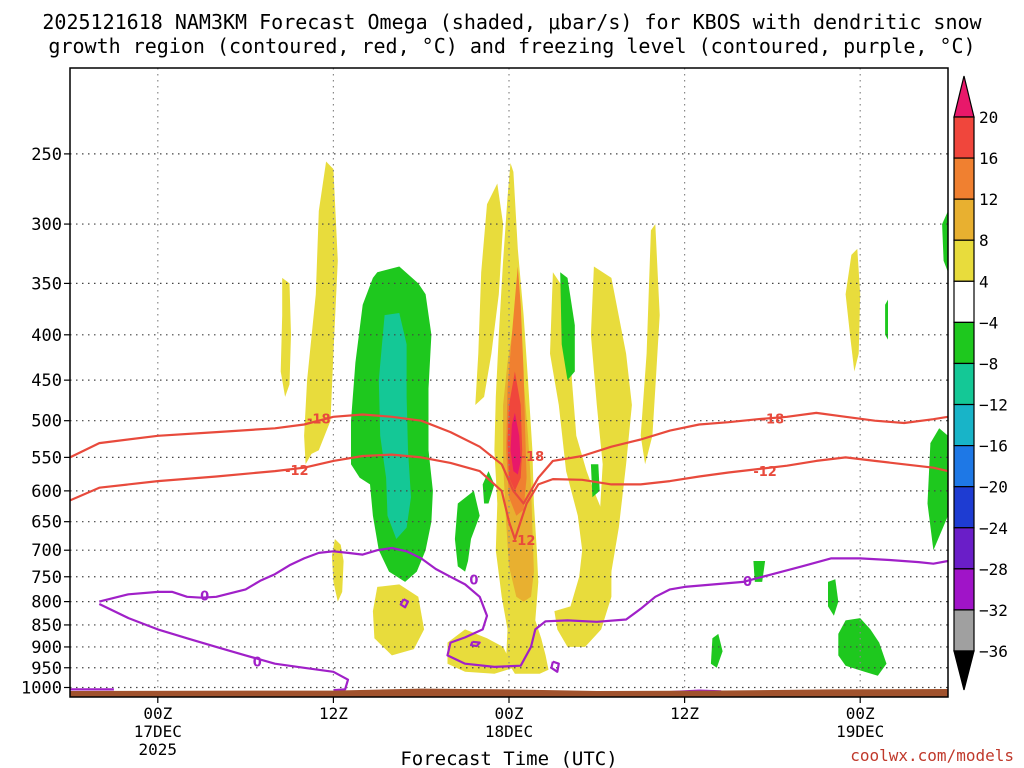  What do you see at coordinates (853, 310) in the screenshot?
I see `omega-region-updraft-far-east` at bounding box center [853, 310].